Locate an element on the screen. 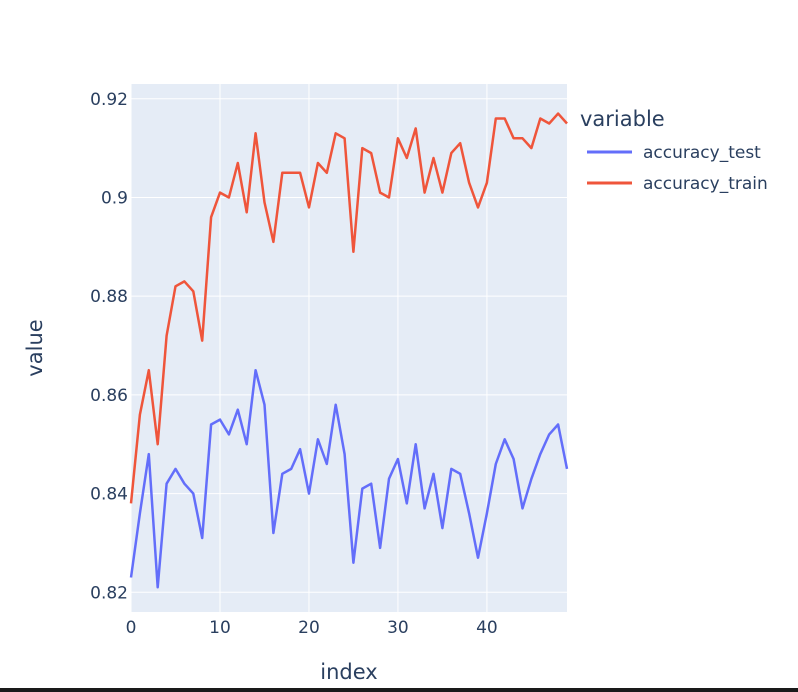  legend-item-accuracy-train: accuracy_train is located at coordinates (677, 184).